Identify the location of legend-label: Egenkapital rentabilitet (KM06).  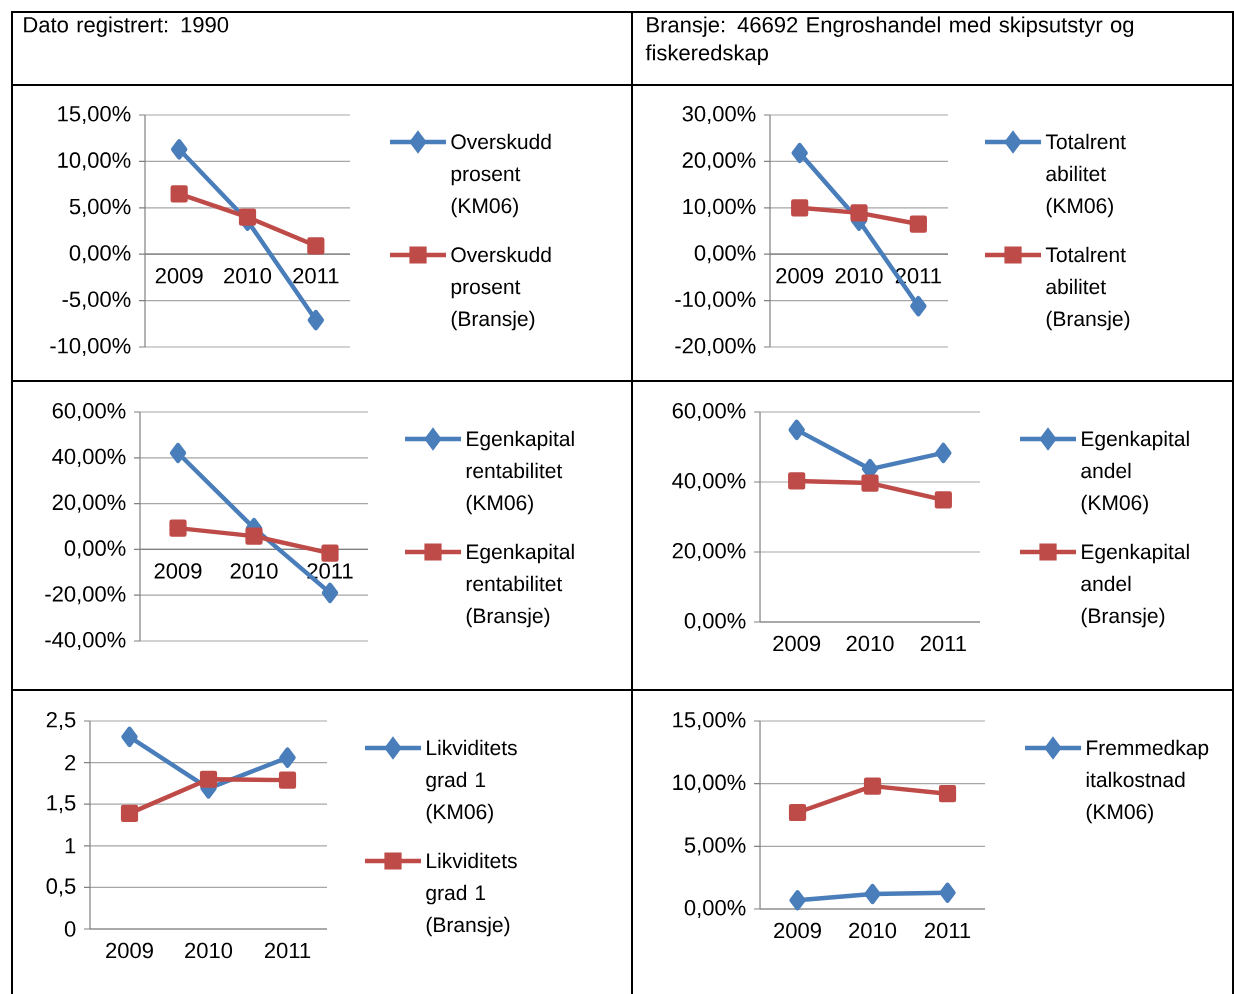
(520, 472).